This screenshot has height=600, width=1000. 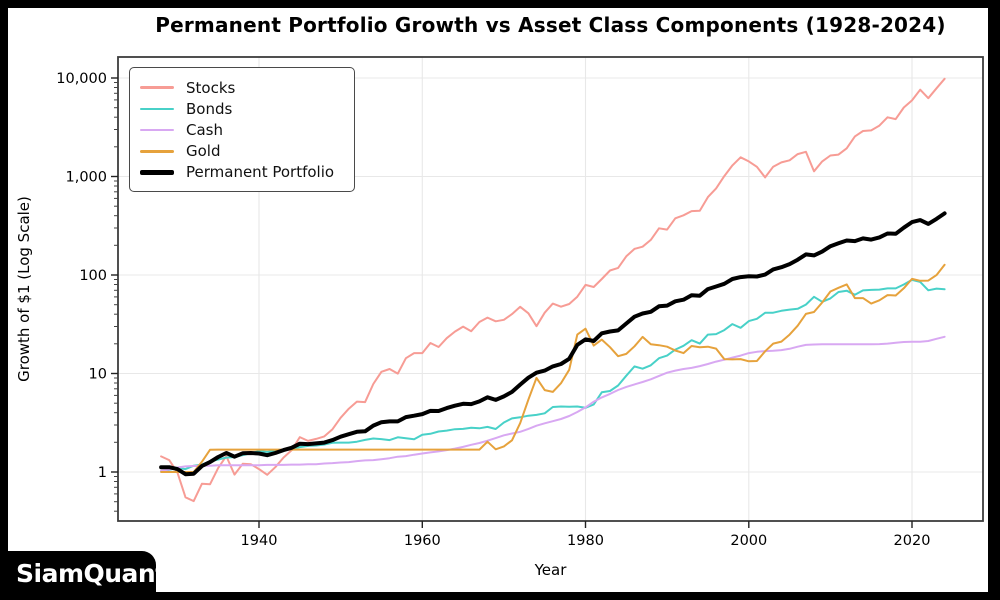 I want to click on legend-label-cash: Cash, so click(x=204, y=130).